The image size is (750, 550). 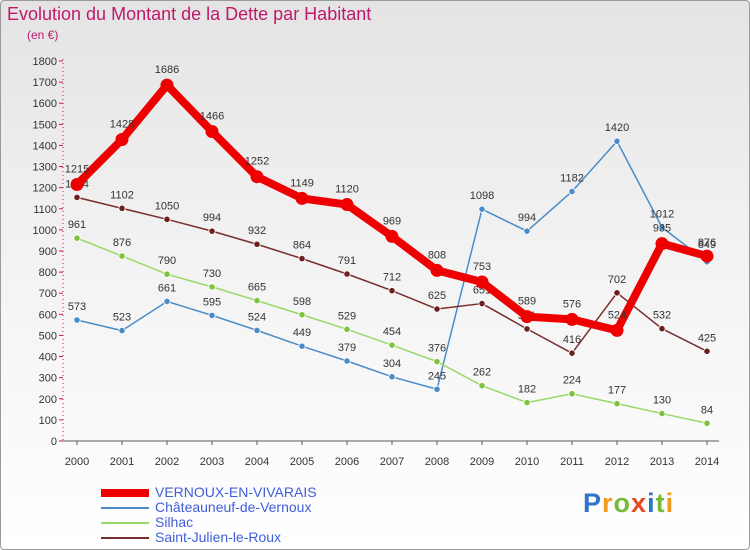 What do you see at coordinates (593, 503) in the screenshot?
I see `logo-letter: P` at bounding box center [593, 503].